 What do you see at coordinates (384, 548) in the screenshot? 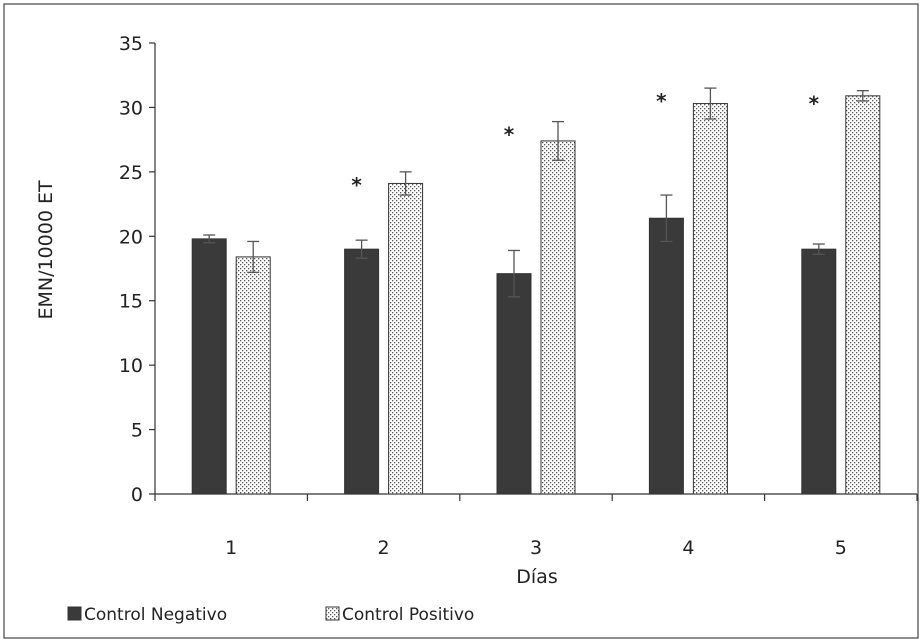
I see `x-tick-label: 2` at bounding box center [384, 548].